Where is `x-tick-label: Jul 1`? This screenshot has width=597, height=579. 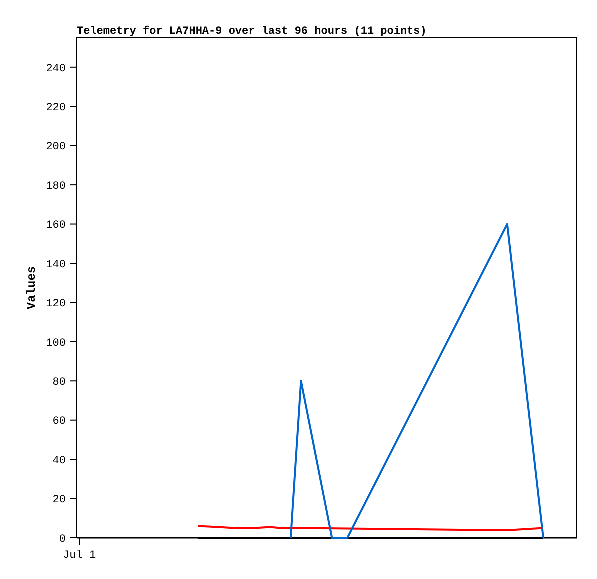 x-tick-label: Jul 1 is located at coordinates (79, 556).